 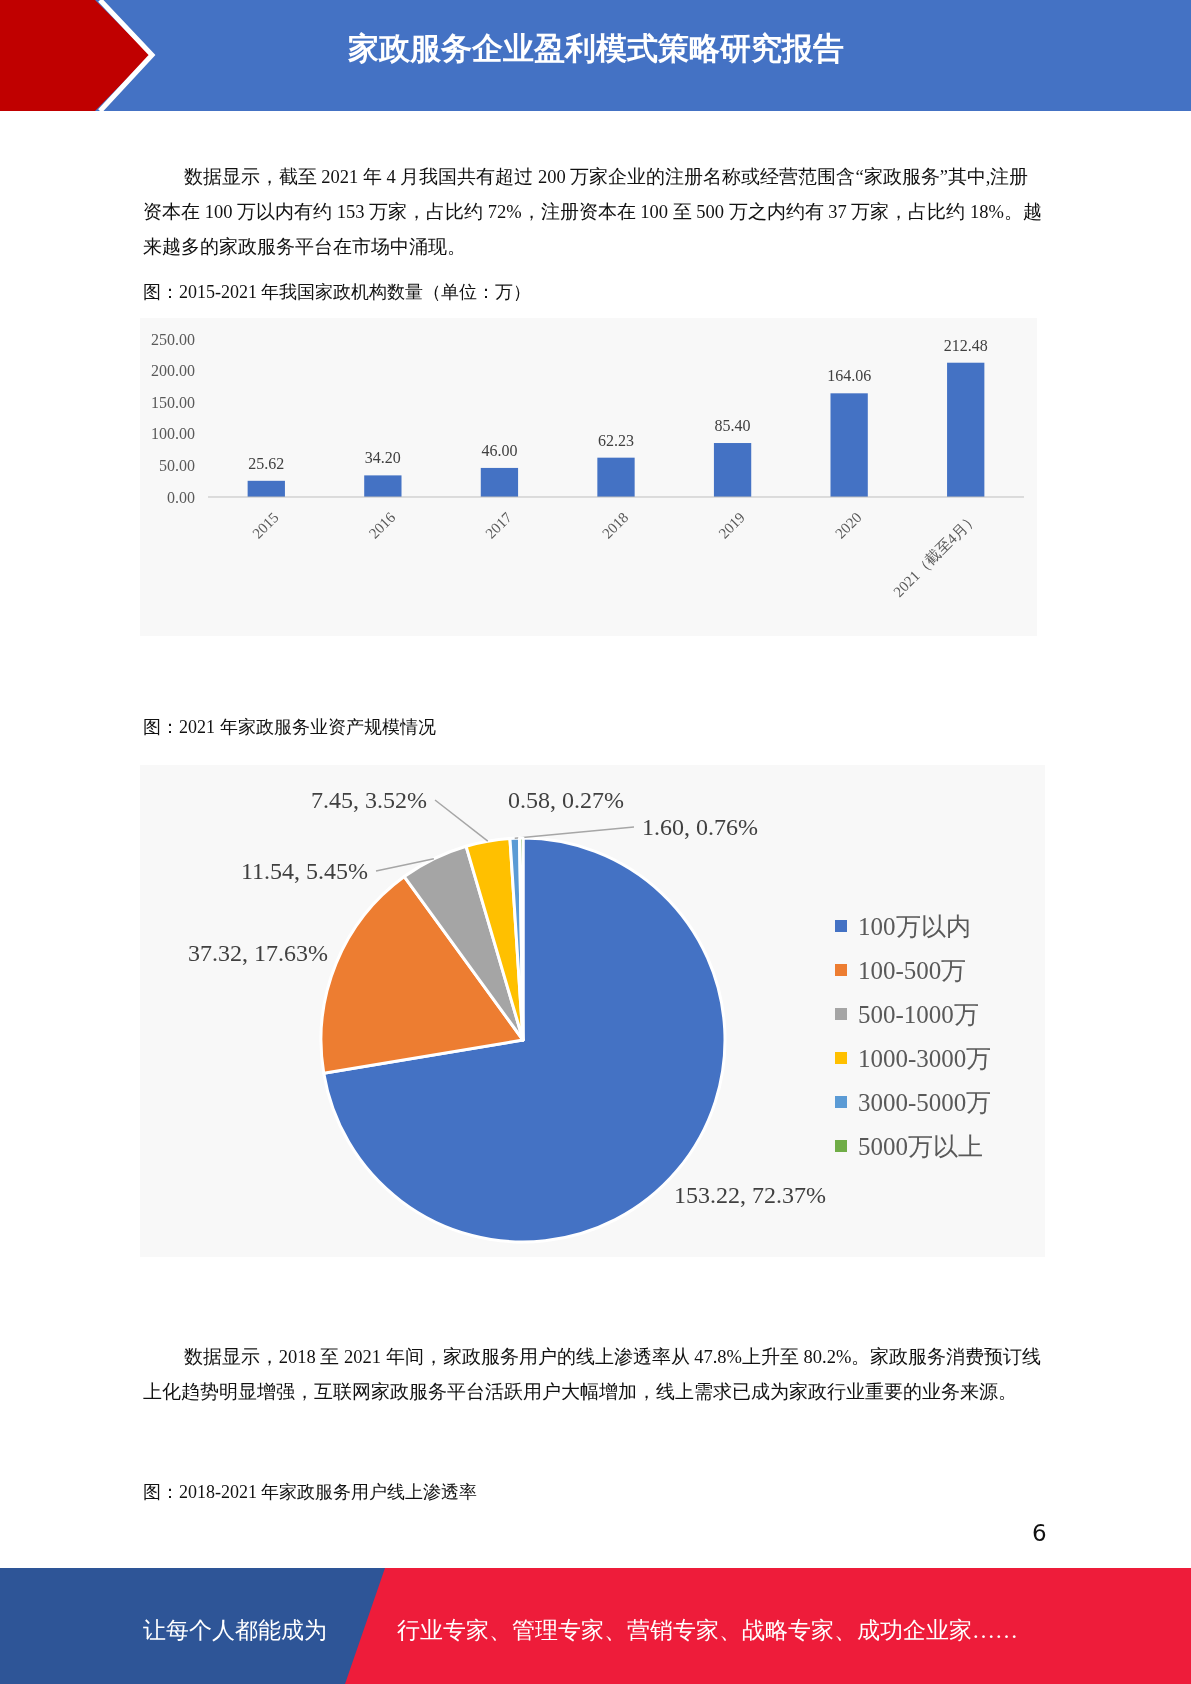 I want to click on data-label: 11.54, 5.45%, so click(x=304, y=871).